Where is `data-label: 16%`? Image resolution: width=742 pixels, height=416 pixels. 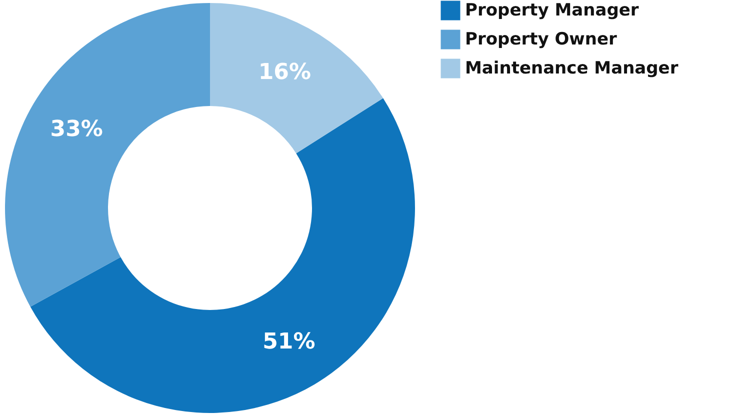 data-label: 16% is located at coordinates (285, 73).